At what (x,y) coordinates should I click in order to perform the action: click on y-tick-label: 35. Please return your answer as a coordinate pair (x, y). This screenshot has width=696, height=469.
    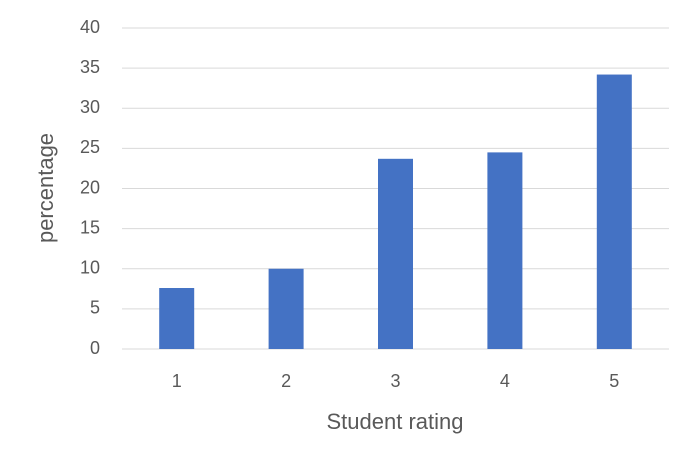
    Looking at the image, I should click on (90, 67).